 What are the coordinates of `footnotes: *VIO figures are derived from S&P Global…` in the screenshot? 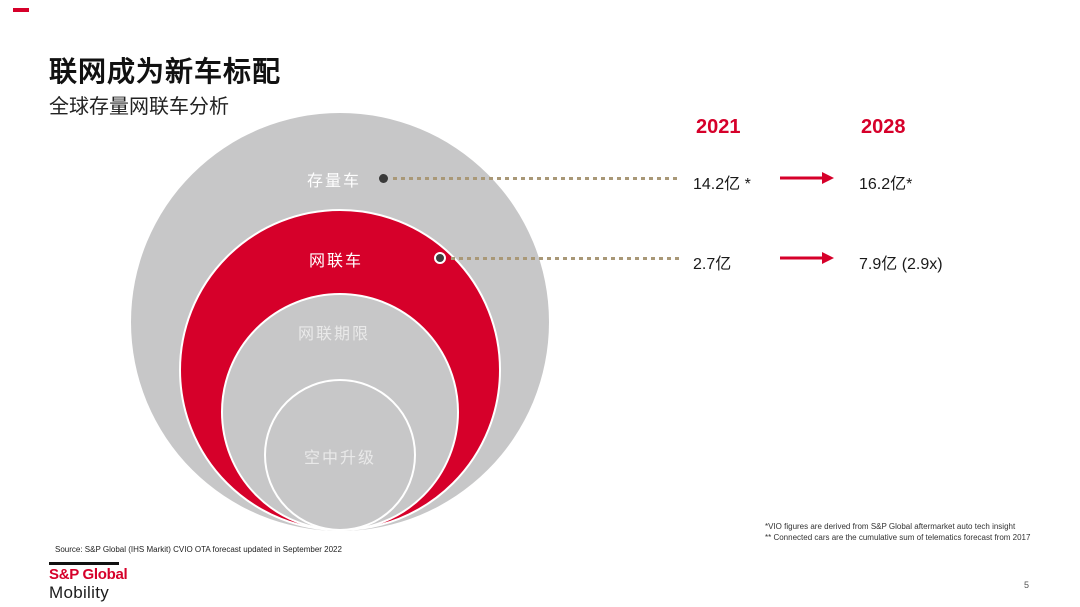 It's located at (897, 532).